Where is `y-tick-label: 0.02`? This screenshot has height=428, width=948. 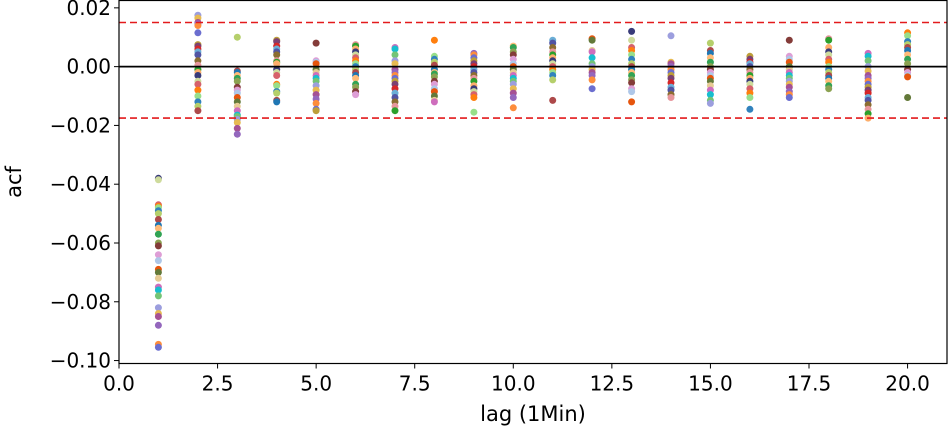 y-tick-label: 0.02 is located at coordinates (88, 10).